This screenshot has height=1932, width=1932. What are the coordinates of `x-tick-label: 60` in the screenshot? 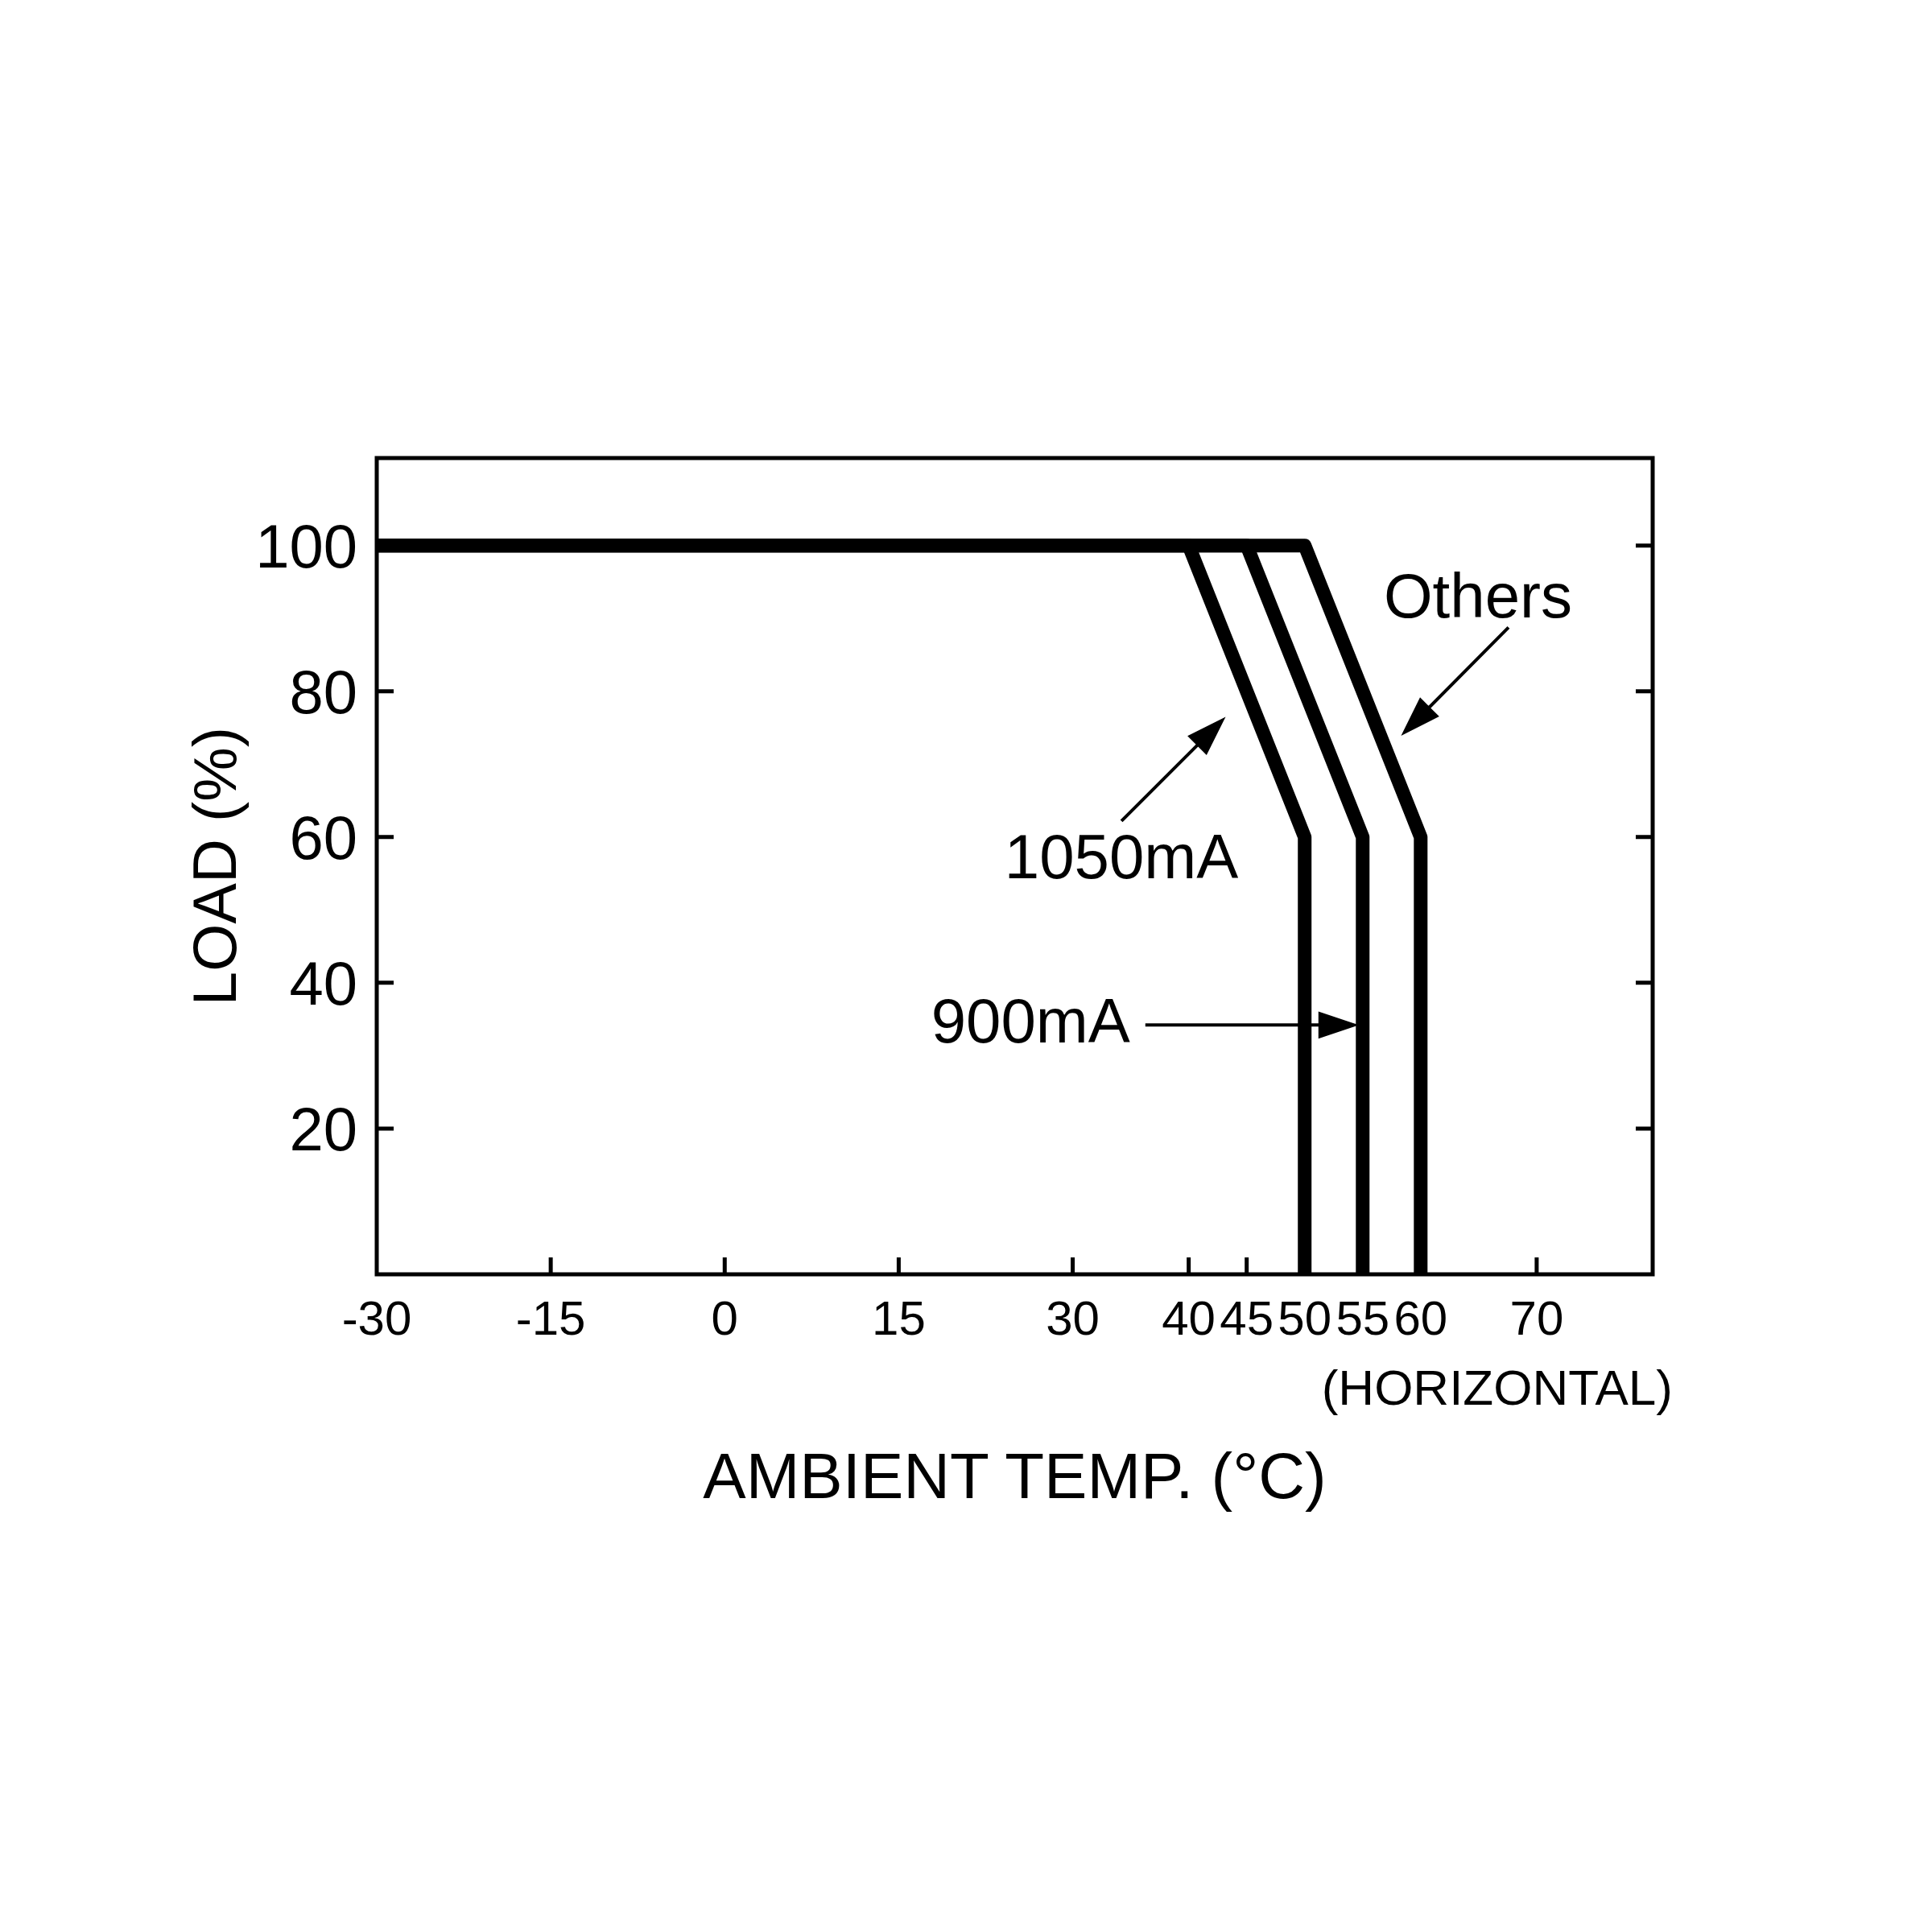 It's located at (1420, 1318).